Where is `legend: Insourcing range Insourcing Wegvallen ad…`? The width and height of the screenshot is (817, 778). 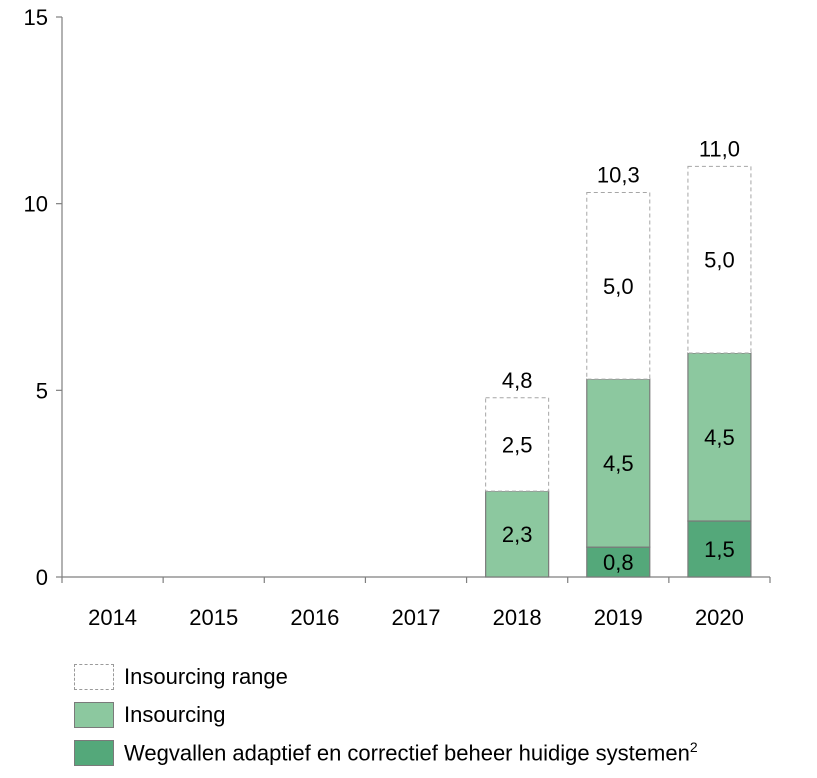 legend: Insourcing range Insourcing Wegvallen ad… is located at coordinates (386, 719).